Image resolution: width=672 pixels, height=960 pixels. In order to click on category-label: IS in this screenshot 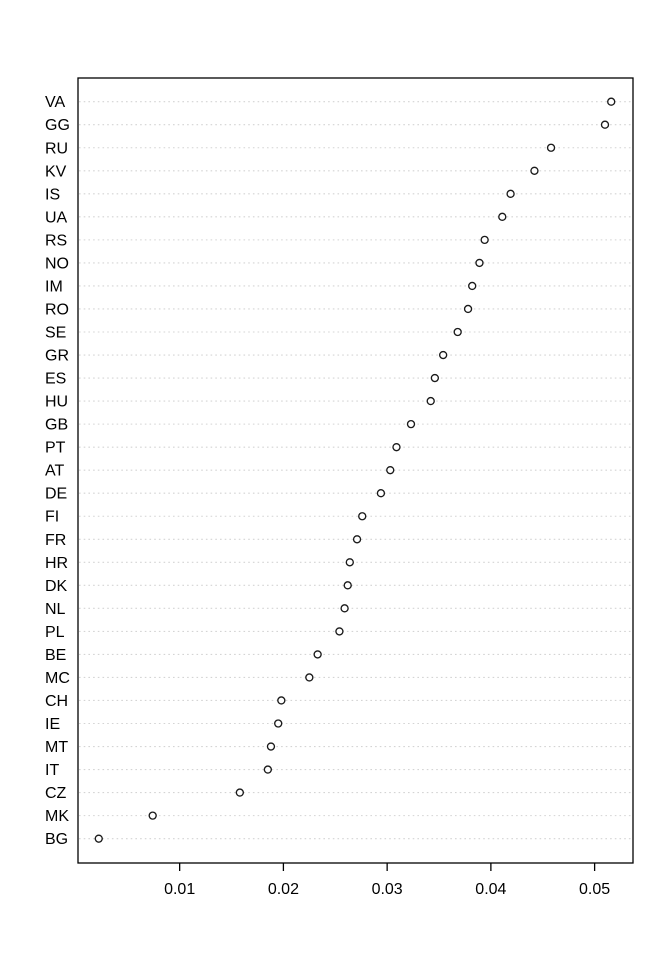, I will do `click(52, 194)`.